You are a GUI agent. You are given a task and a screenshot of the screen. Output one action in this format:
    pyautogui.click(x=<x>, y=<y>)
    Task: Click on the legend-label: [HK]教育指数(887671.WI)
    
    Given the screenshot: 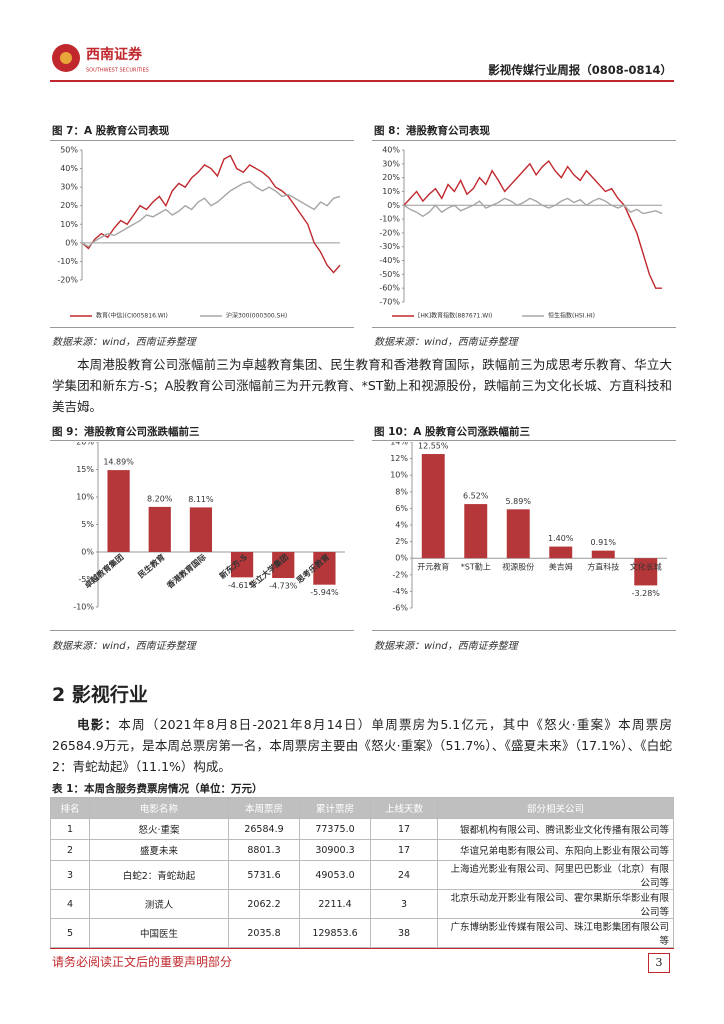 What is the action you would take?
    pyautogui.click(x=455, y=316)
    